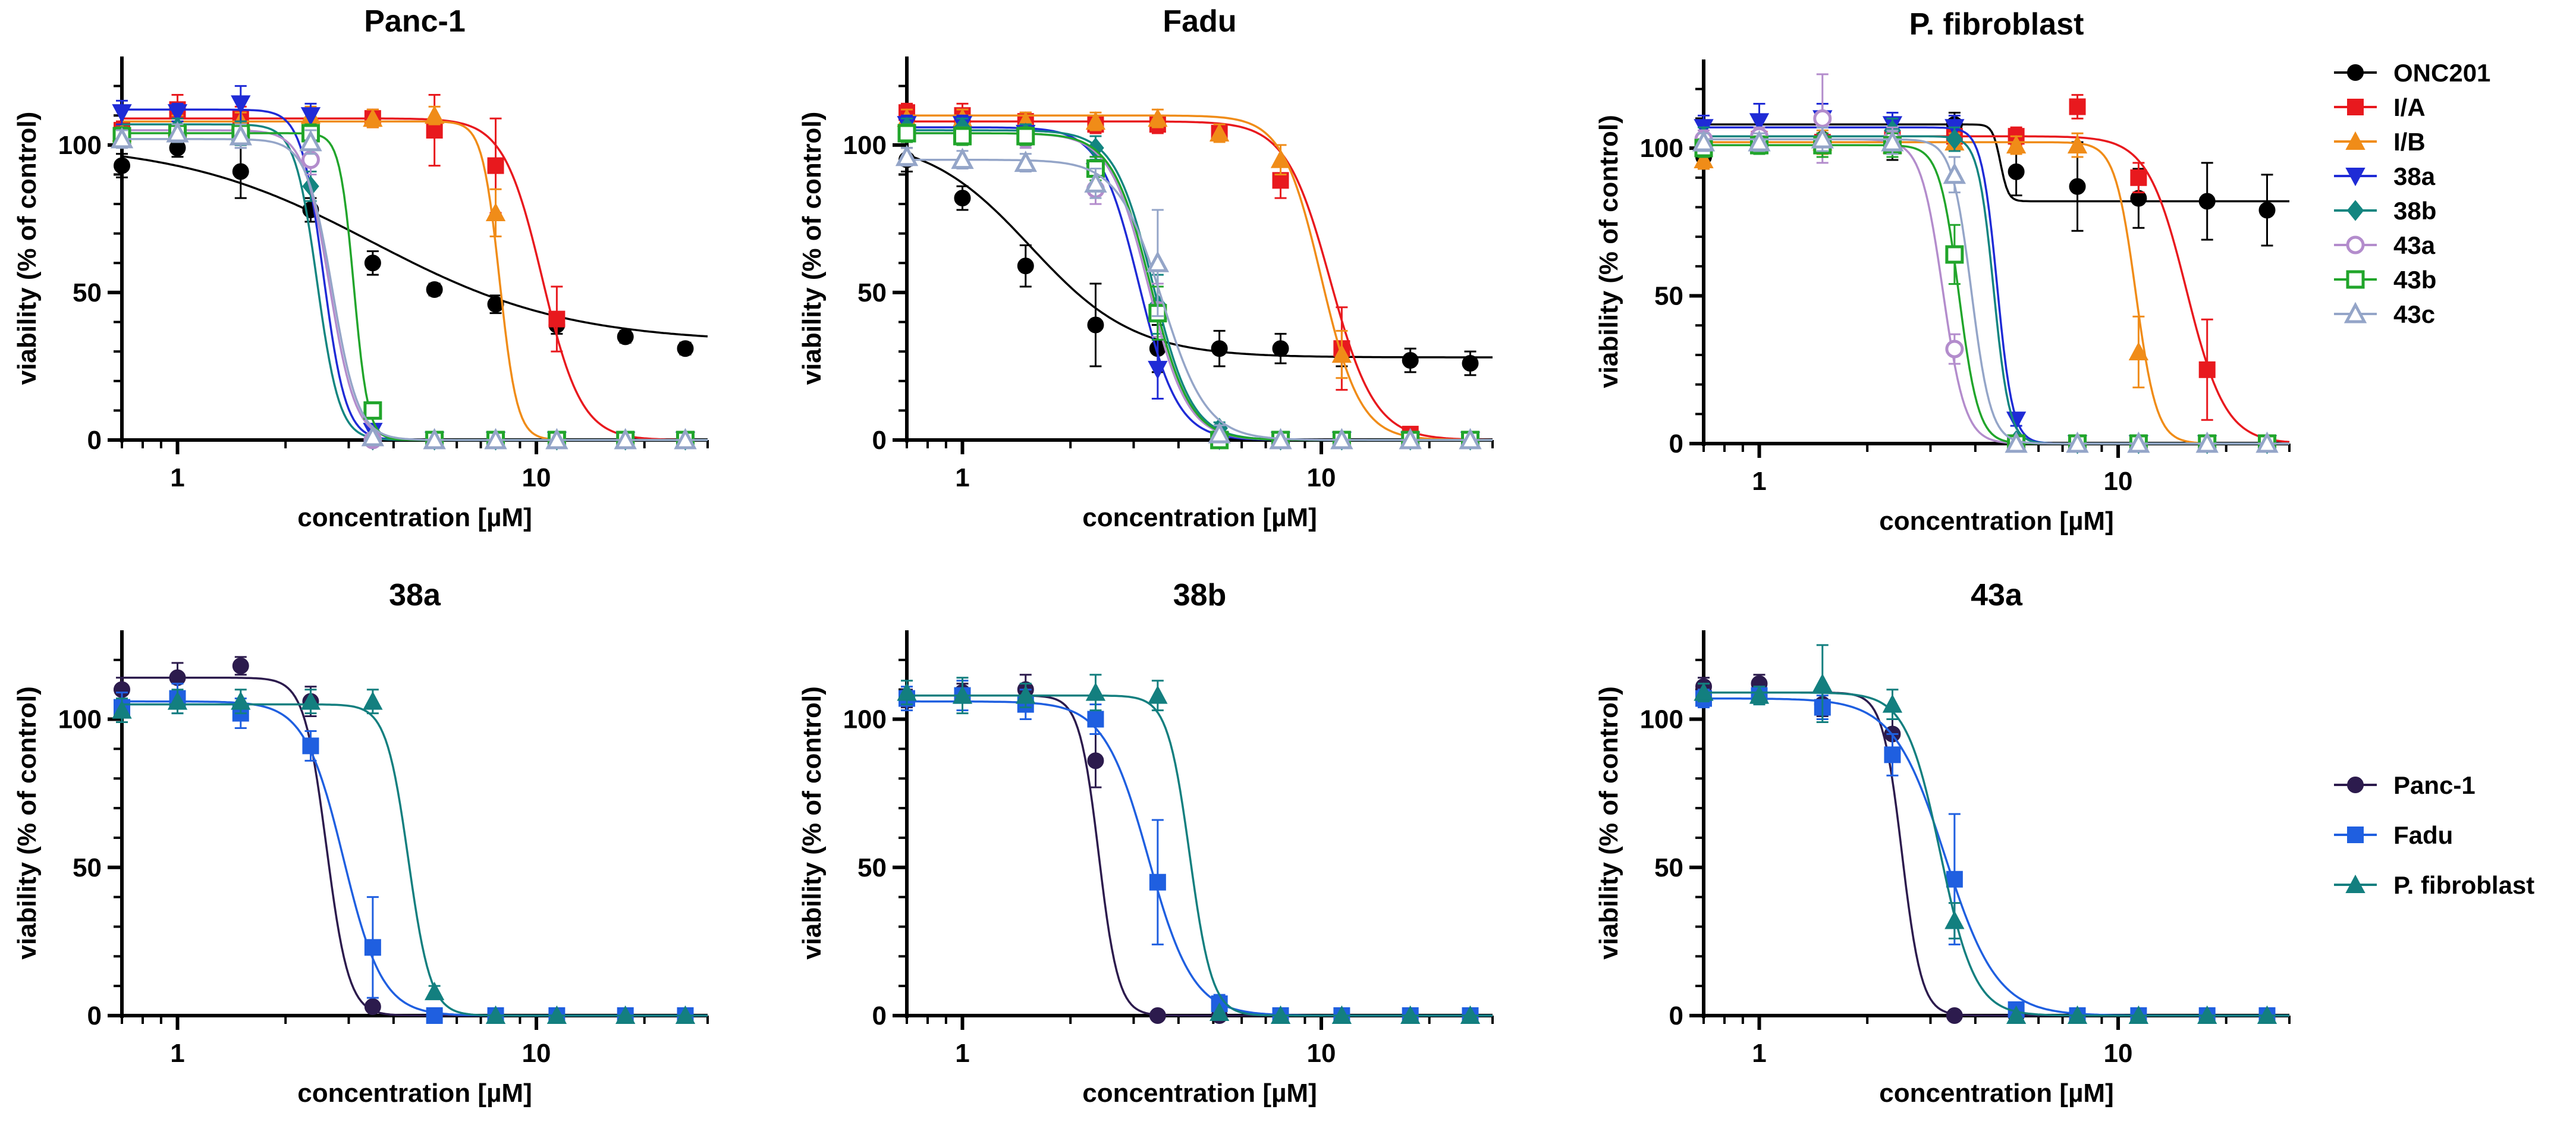 The width and height of the screenshot is (2576, 1125). I want to click on legend-item: I/A, so click(2380, 107).